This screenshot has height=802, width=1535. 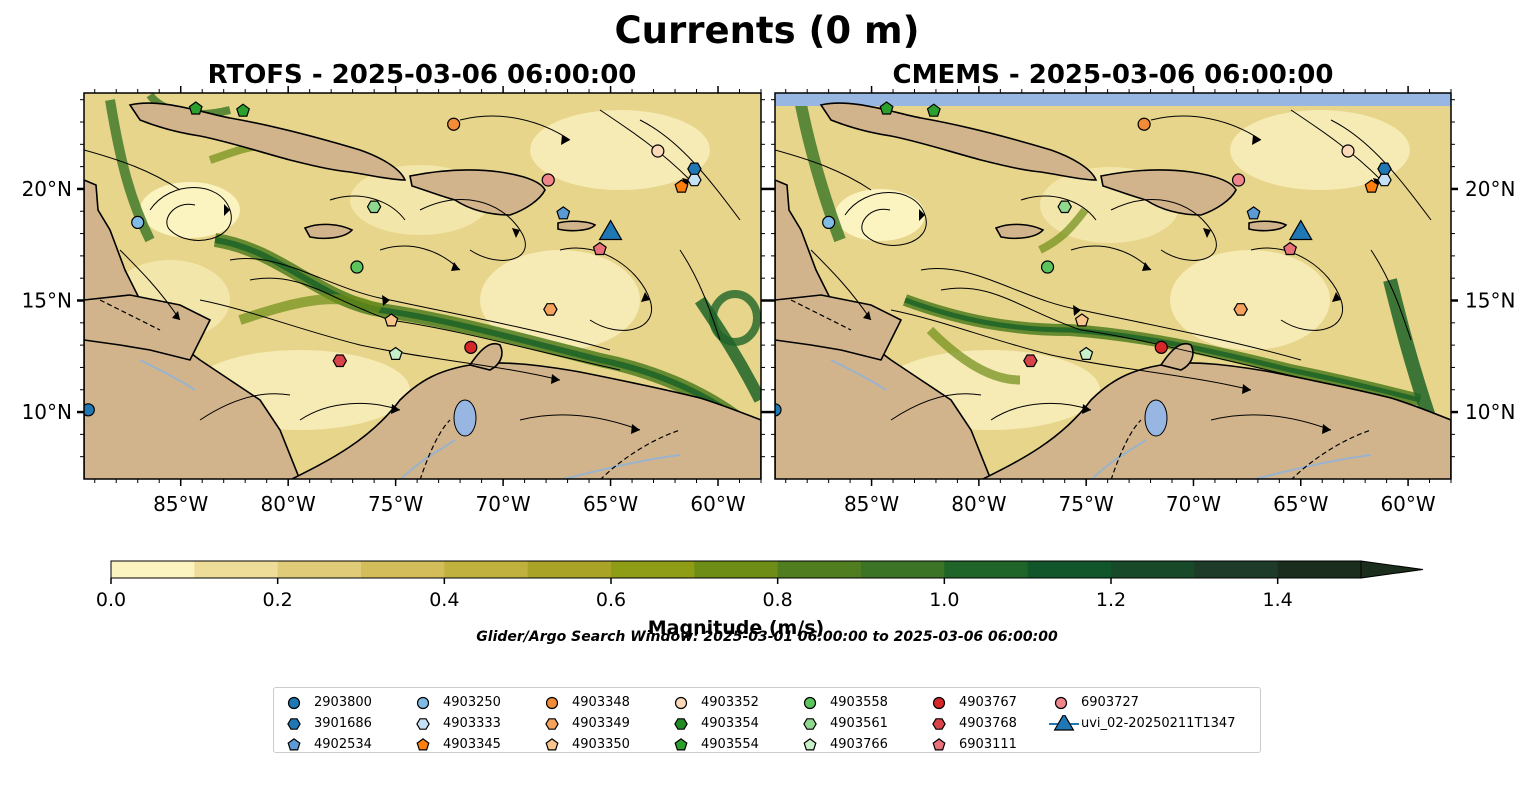 I want to click on borders-cmems, so click(x=1081, y=389).